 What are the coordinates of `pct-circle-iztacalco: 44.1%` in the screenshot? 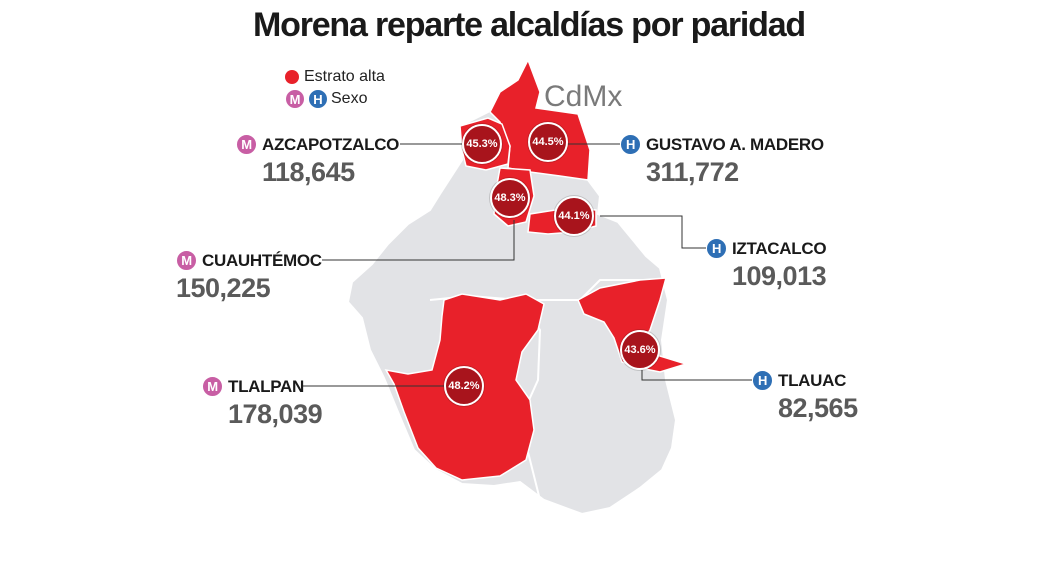 It's located at (574, 216).